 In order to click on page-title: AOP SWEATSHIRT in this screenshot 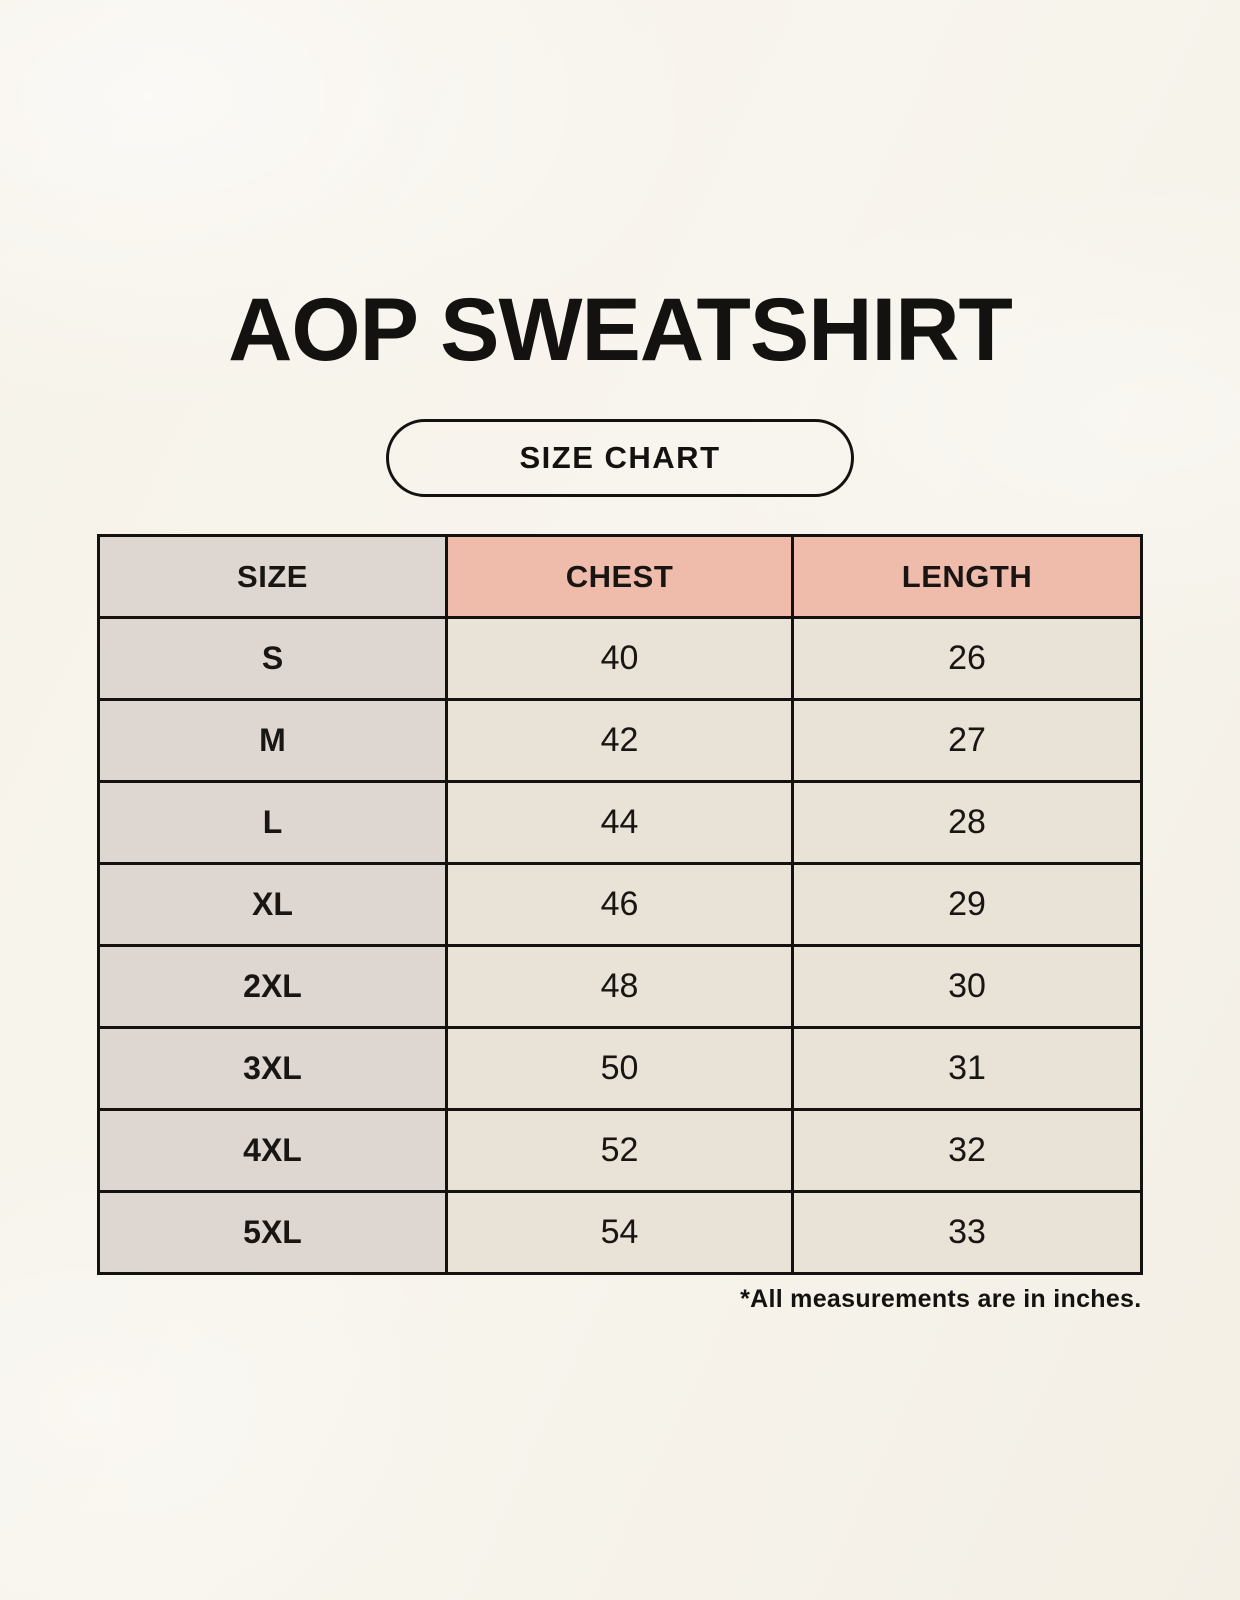, I will do `click(620, 329)`.